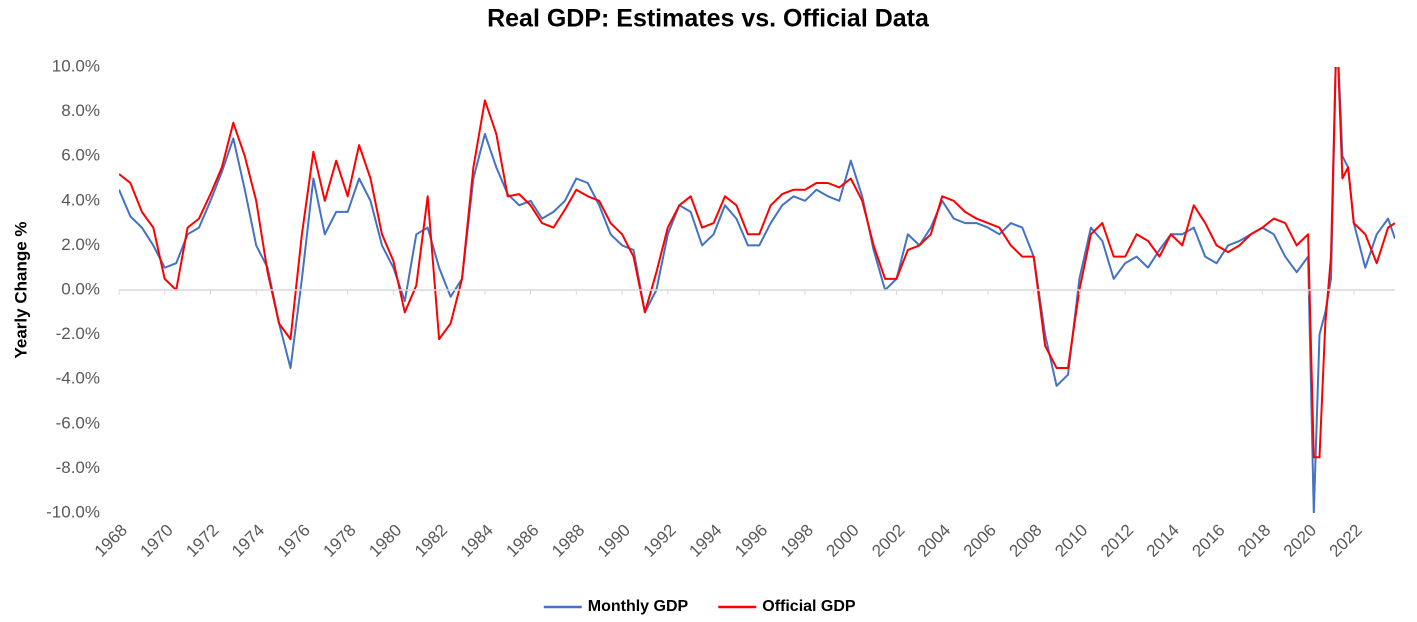 Image resolution: width=1417 pixels, height=622 pixels. What do you see at coordinates (708, 19) in the screenshot?
I see `chart-title: Real GDP: Estimates vs. Official Data` at bounding box center [708, 19].